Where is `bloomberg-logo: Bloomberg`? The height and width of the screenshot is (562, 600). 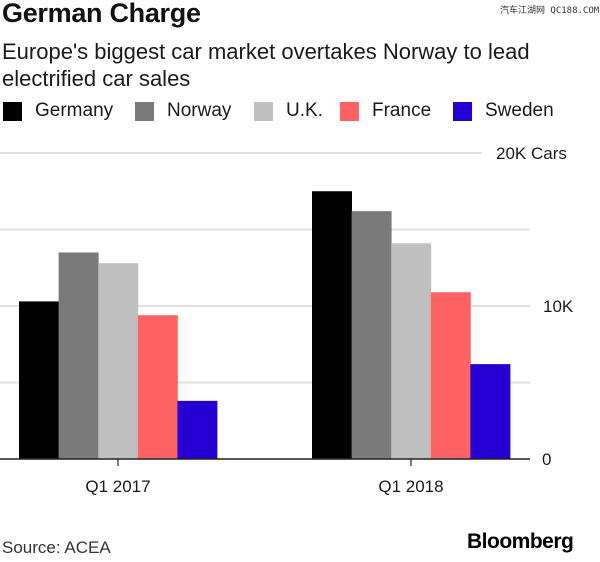
bloomberg-logo: Bloomberg is located at coordinates (520, 541).